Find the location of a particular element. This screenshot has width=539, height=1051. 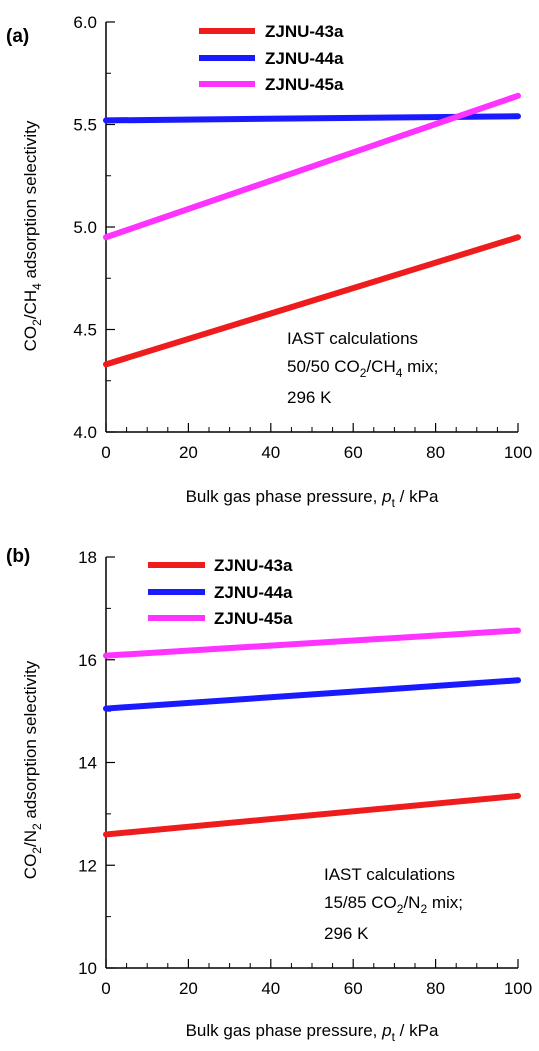

y-tick-label-a: 5.5 is located at coordinates (85, 125).